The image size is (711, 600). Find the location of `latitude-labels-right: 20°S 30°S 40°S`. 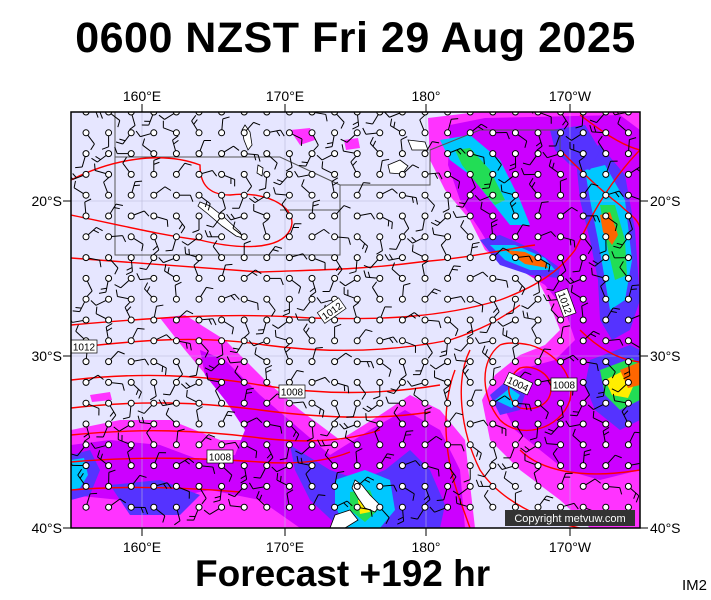

latitude-labels-right: 20°S 30°S 40°S is located at coordinates (665, 364).